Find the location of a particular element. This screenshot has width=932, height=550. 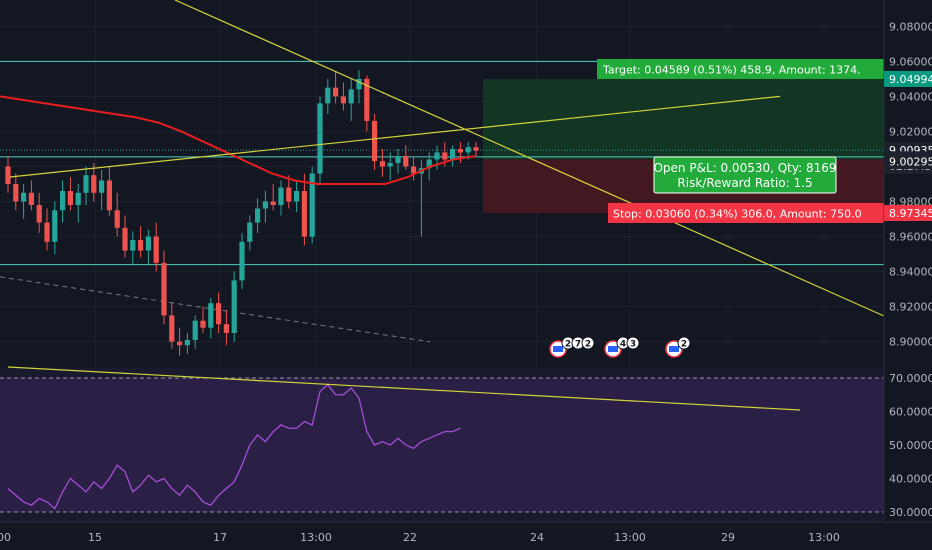

price-badge-target is located at coordinates (908, 78).